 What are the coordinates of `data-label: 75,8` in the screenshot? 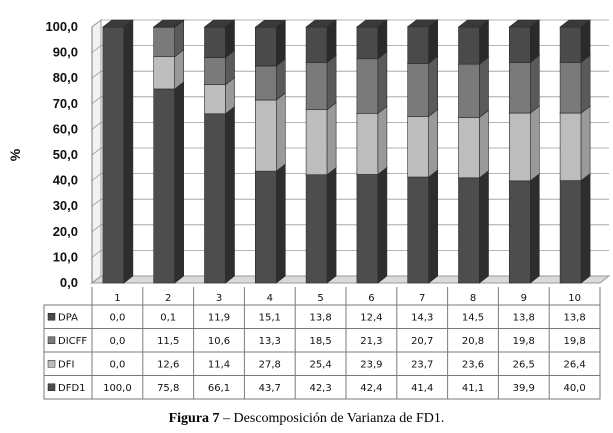 It's located at (168, 388).